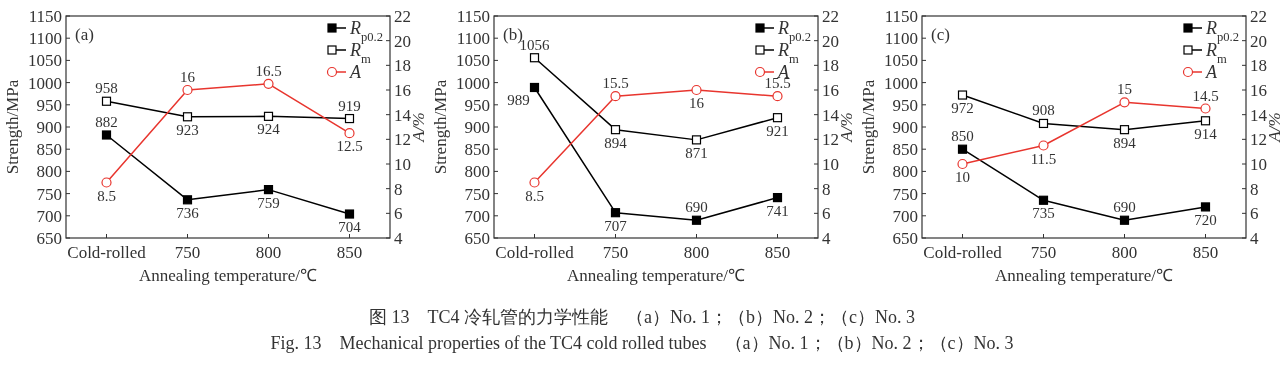  Describe the element at coordinates (777, 130) in the screenshot. I see `data-label: 921` at that location.